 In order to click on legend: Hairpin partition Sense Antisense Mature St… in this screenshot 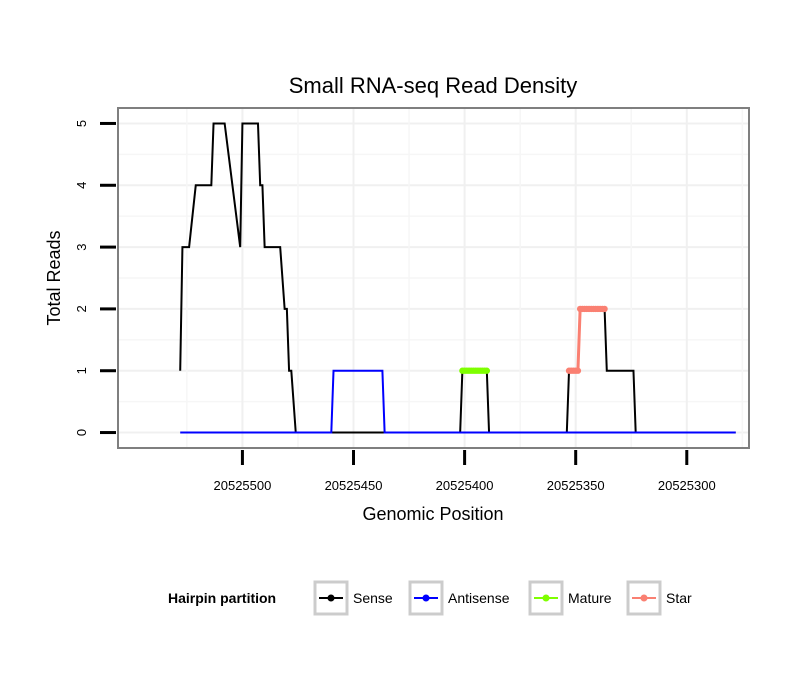, I will do `click(430, 598)`.